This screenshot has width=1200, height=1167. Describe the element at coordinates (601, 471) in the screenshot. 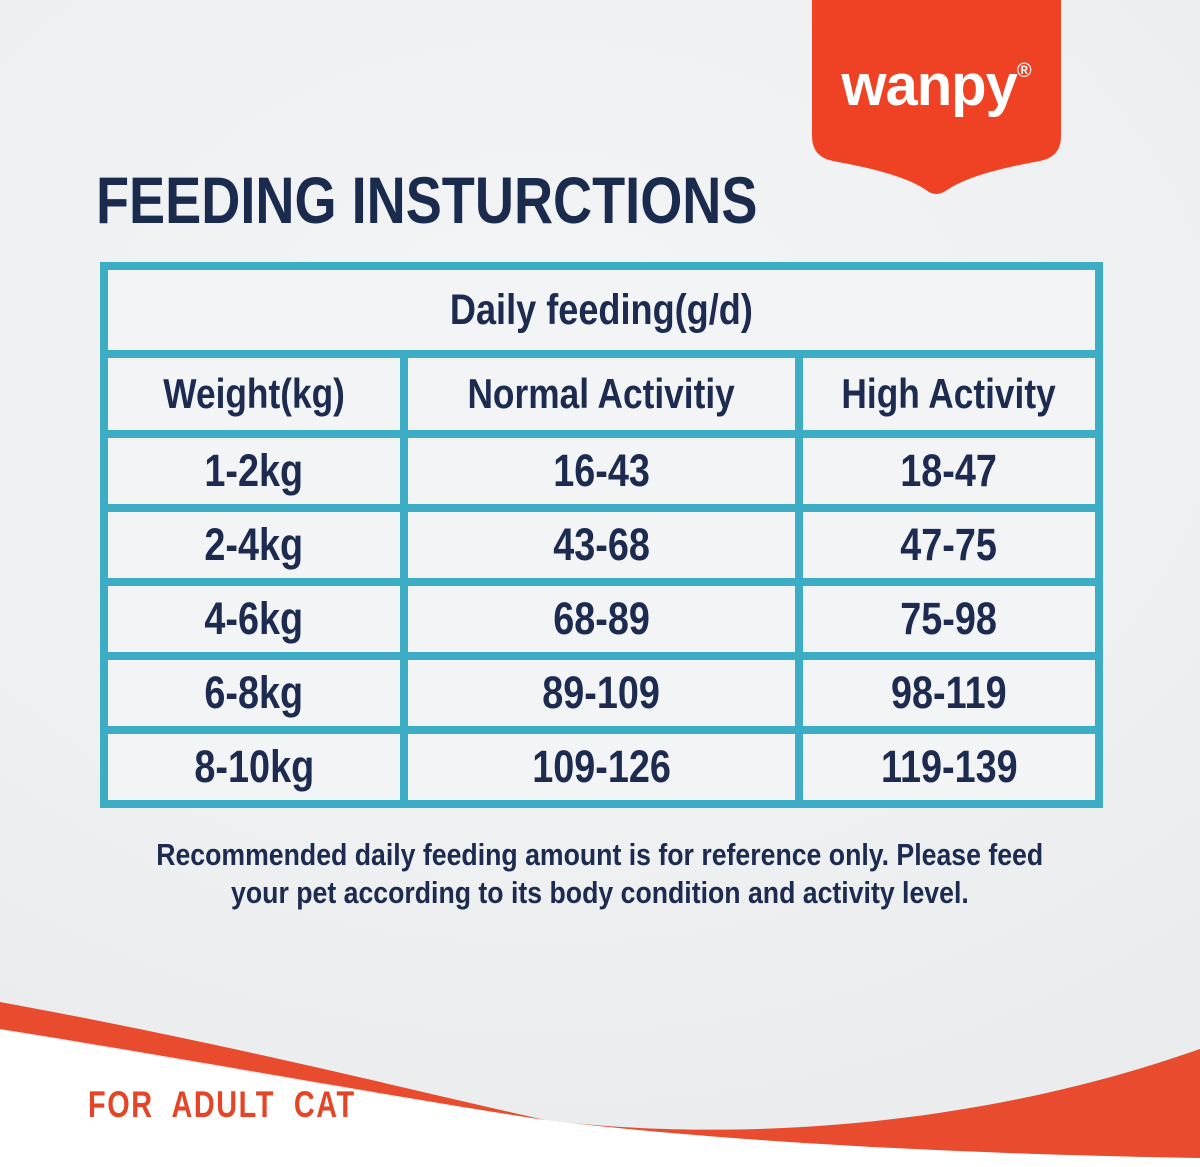

I see `table-cell-normal-row1: 16-43` at that location.